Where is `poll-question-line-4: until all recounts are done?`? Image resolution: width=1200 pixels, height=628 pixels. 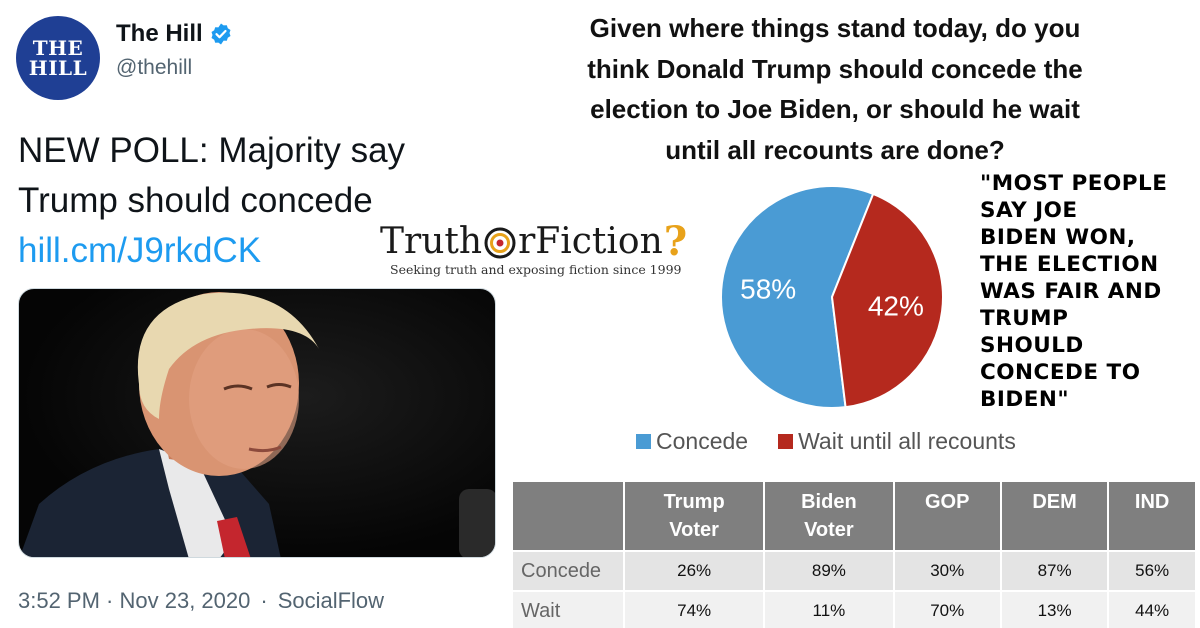 poll-question-line-4: until all recounts are done? is located at coordinates (835, 149).